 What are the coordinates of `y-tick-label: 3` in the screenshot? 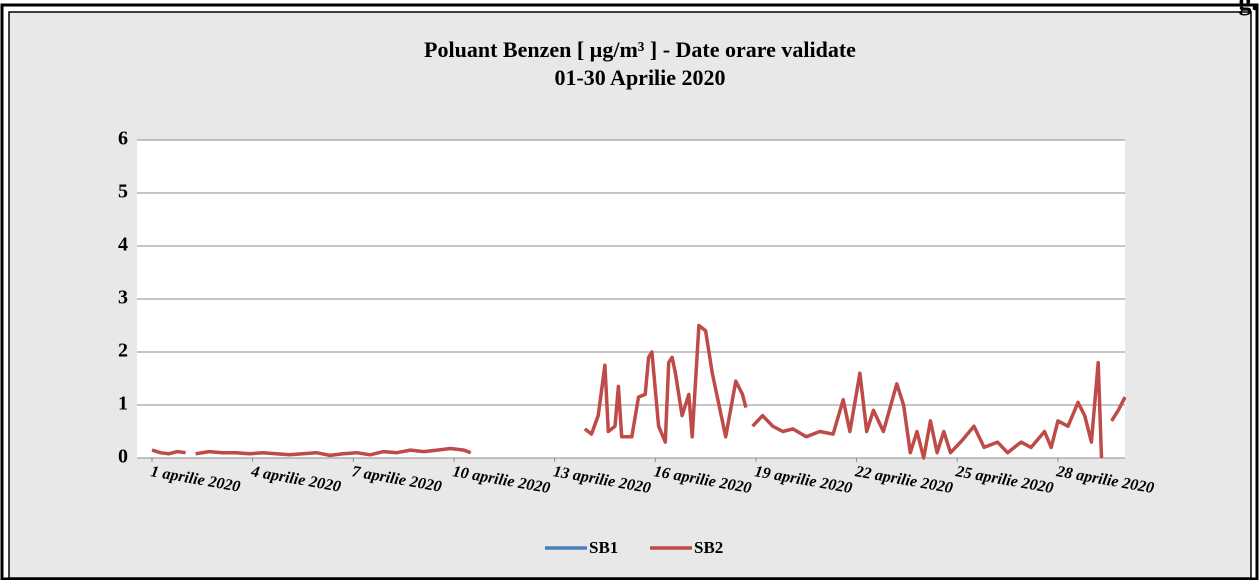 It's located at (123, 298).